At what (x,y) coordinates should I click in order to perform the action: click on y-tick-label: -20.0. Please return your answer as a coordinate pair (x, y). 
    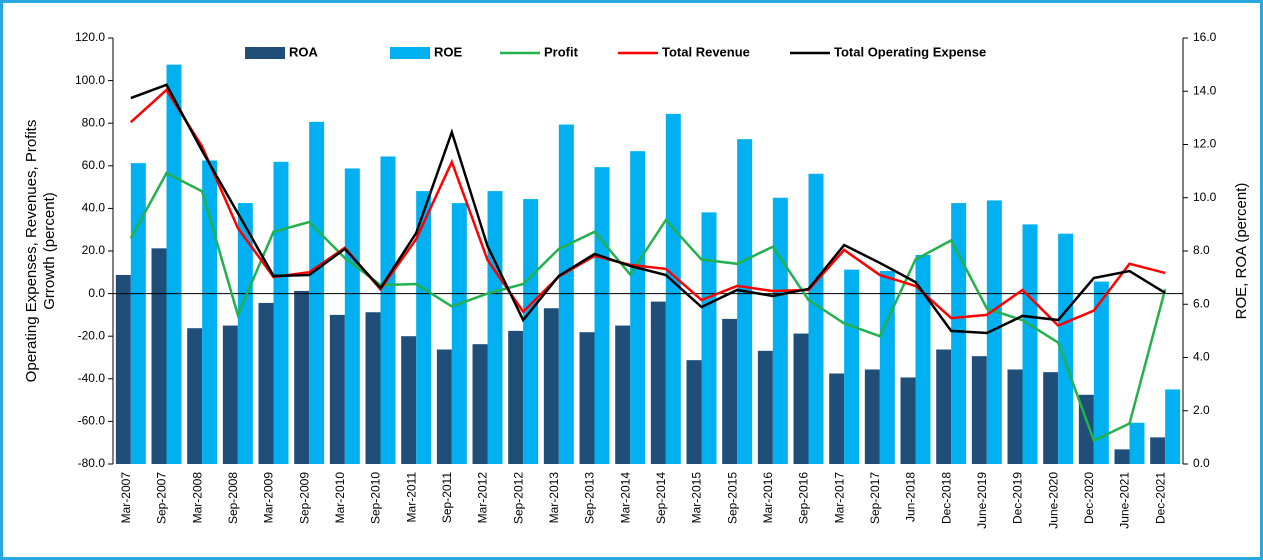
    Looking at the image, I should click on (92, 335).